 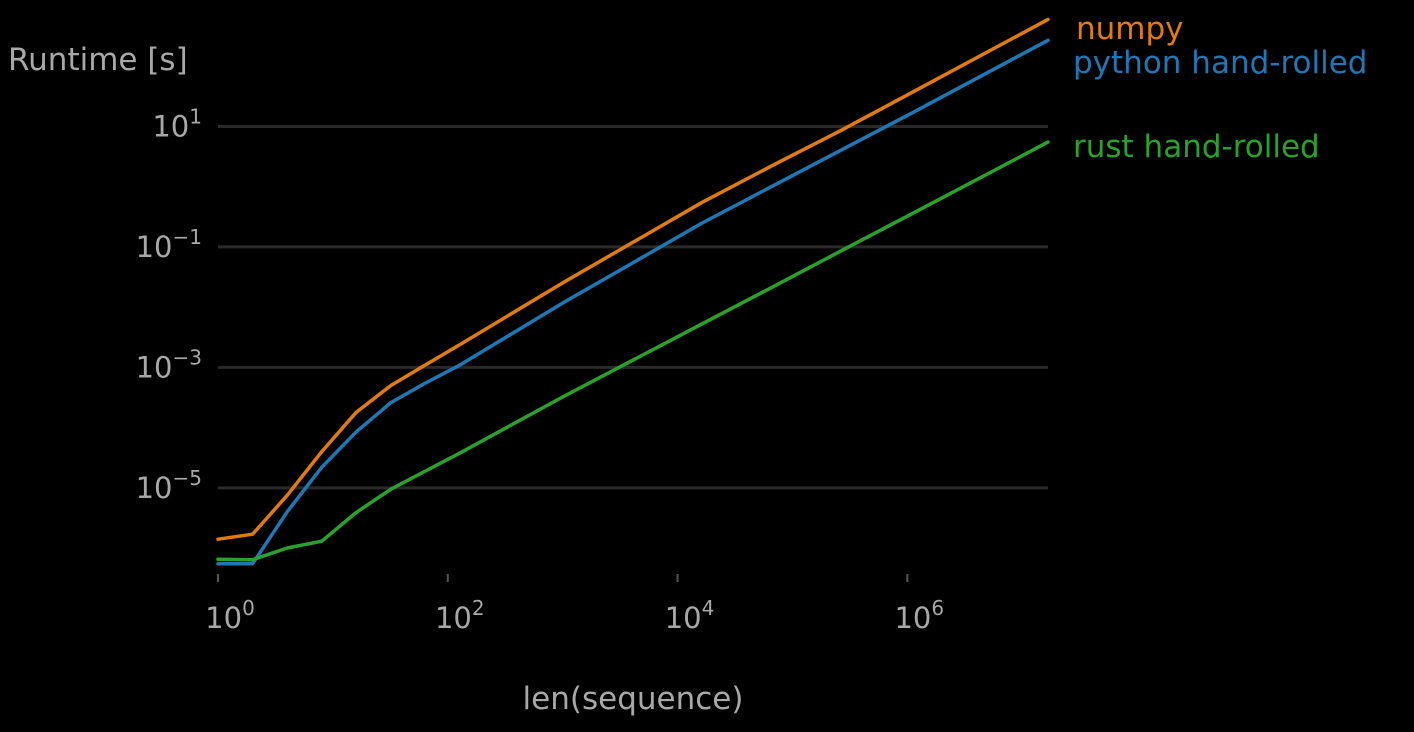 What do you see at coordinates (478, 608) in the screenshot?
I see `x-tick-exponent: 2` at bounding box center [478, 608].